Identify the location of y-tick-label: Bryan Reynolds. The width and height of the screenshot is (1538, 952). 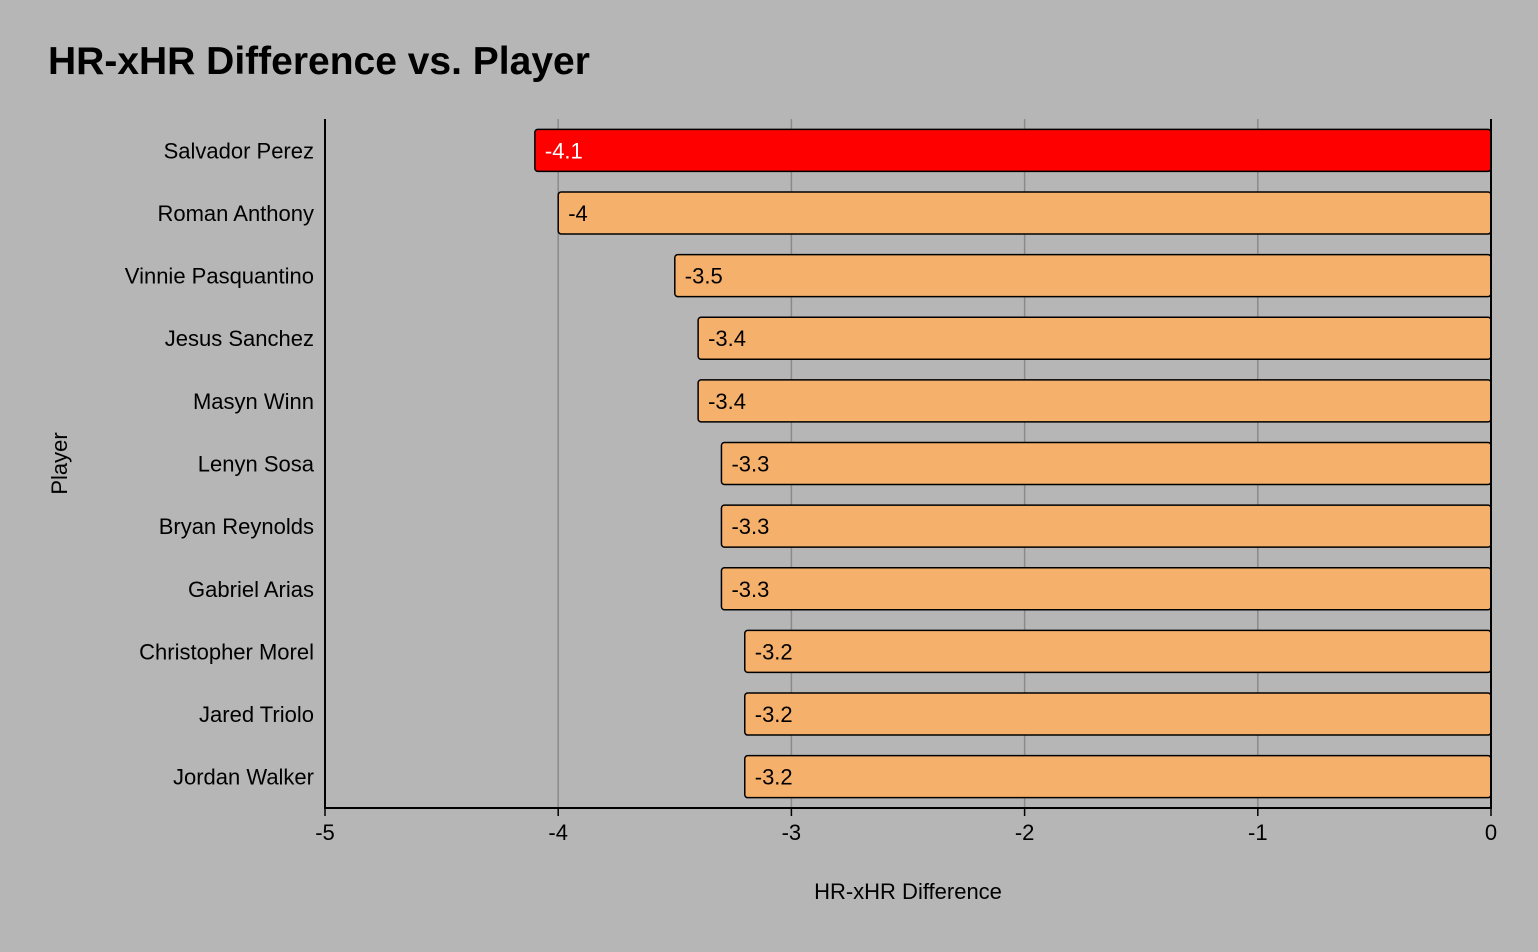
(236, 526).